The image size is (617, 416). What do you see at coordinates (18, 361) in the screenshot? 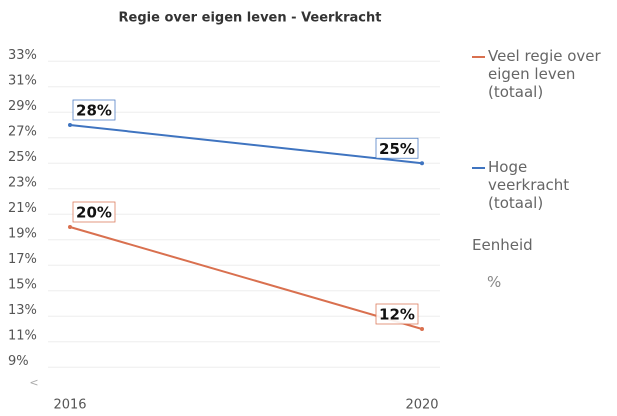
I see `y-tick-label: 9%` at bounding box center [18, 361].